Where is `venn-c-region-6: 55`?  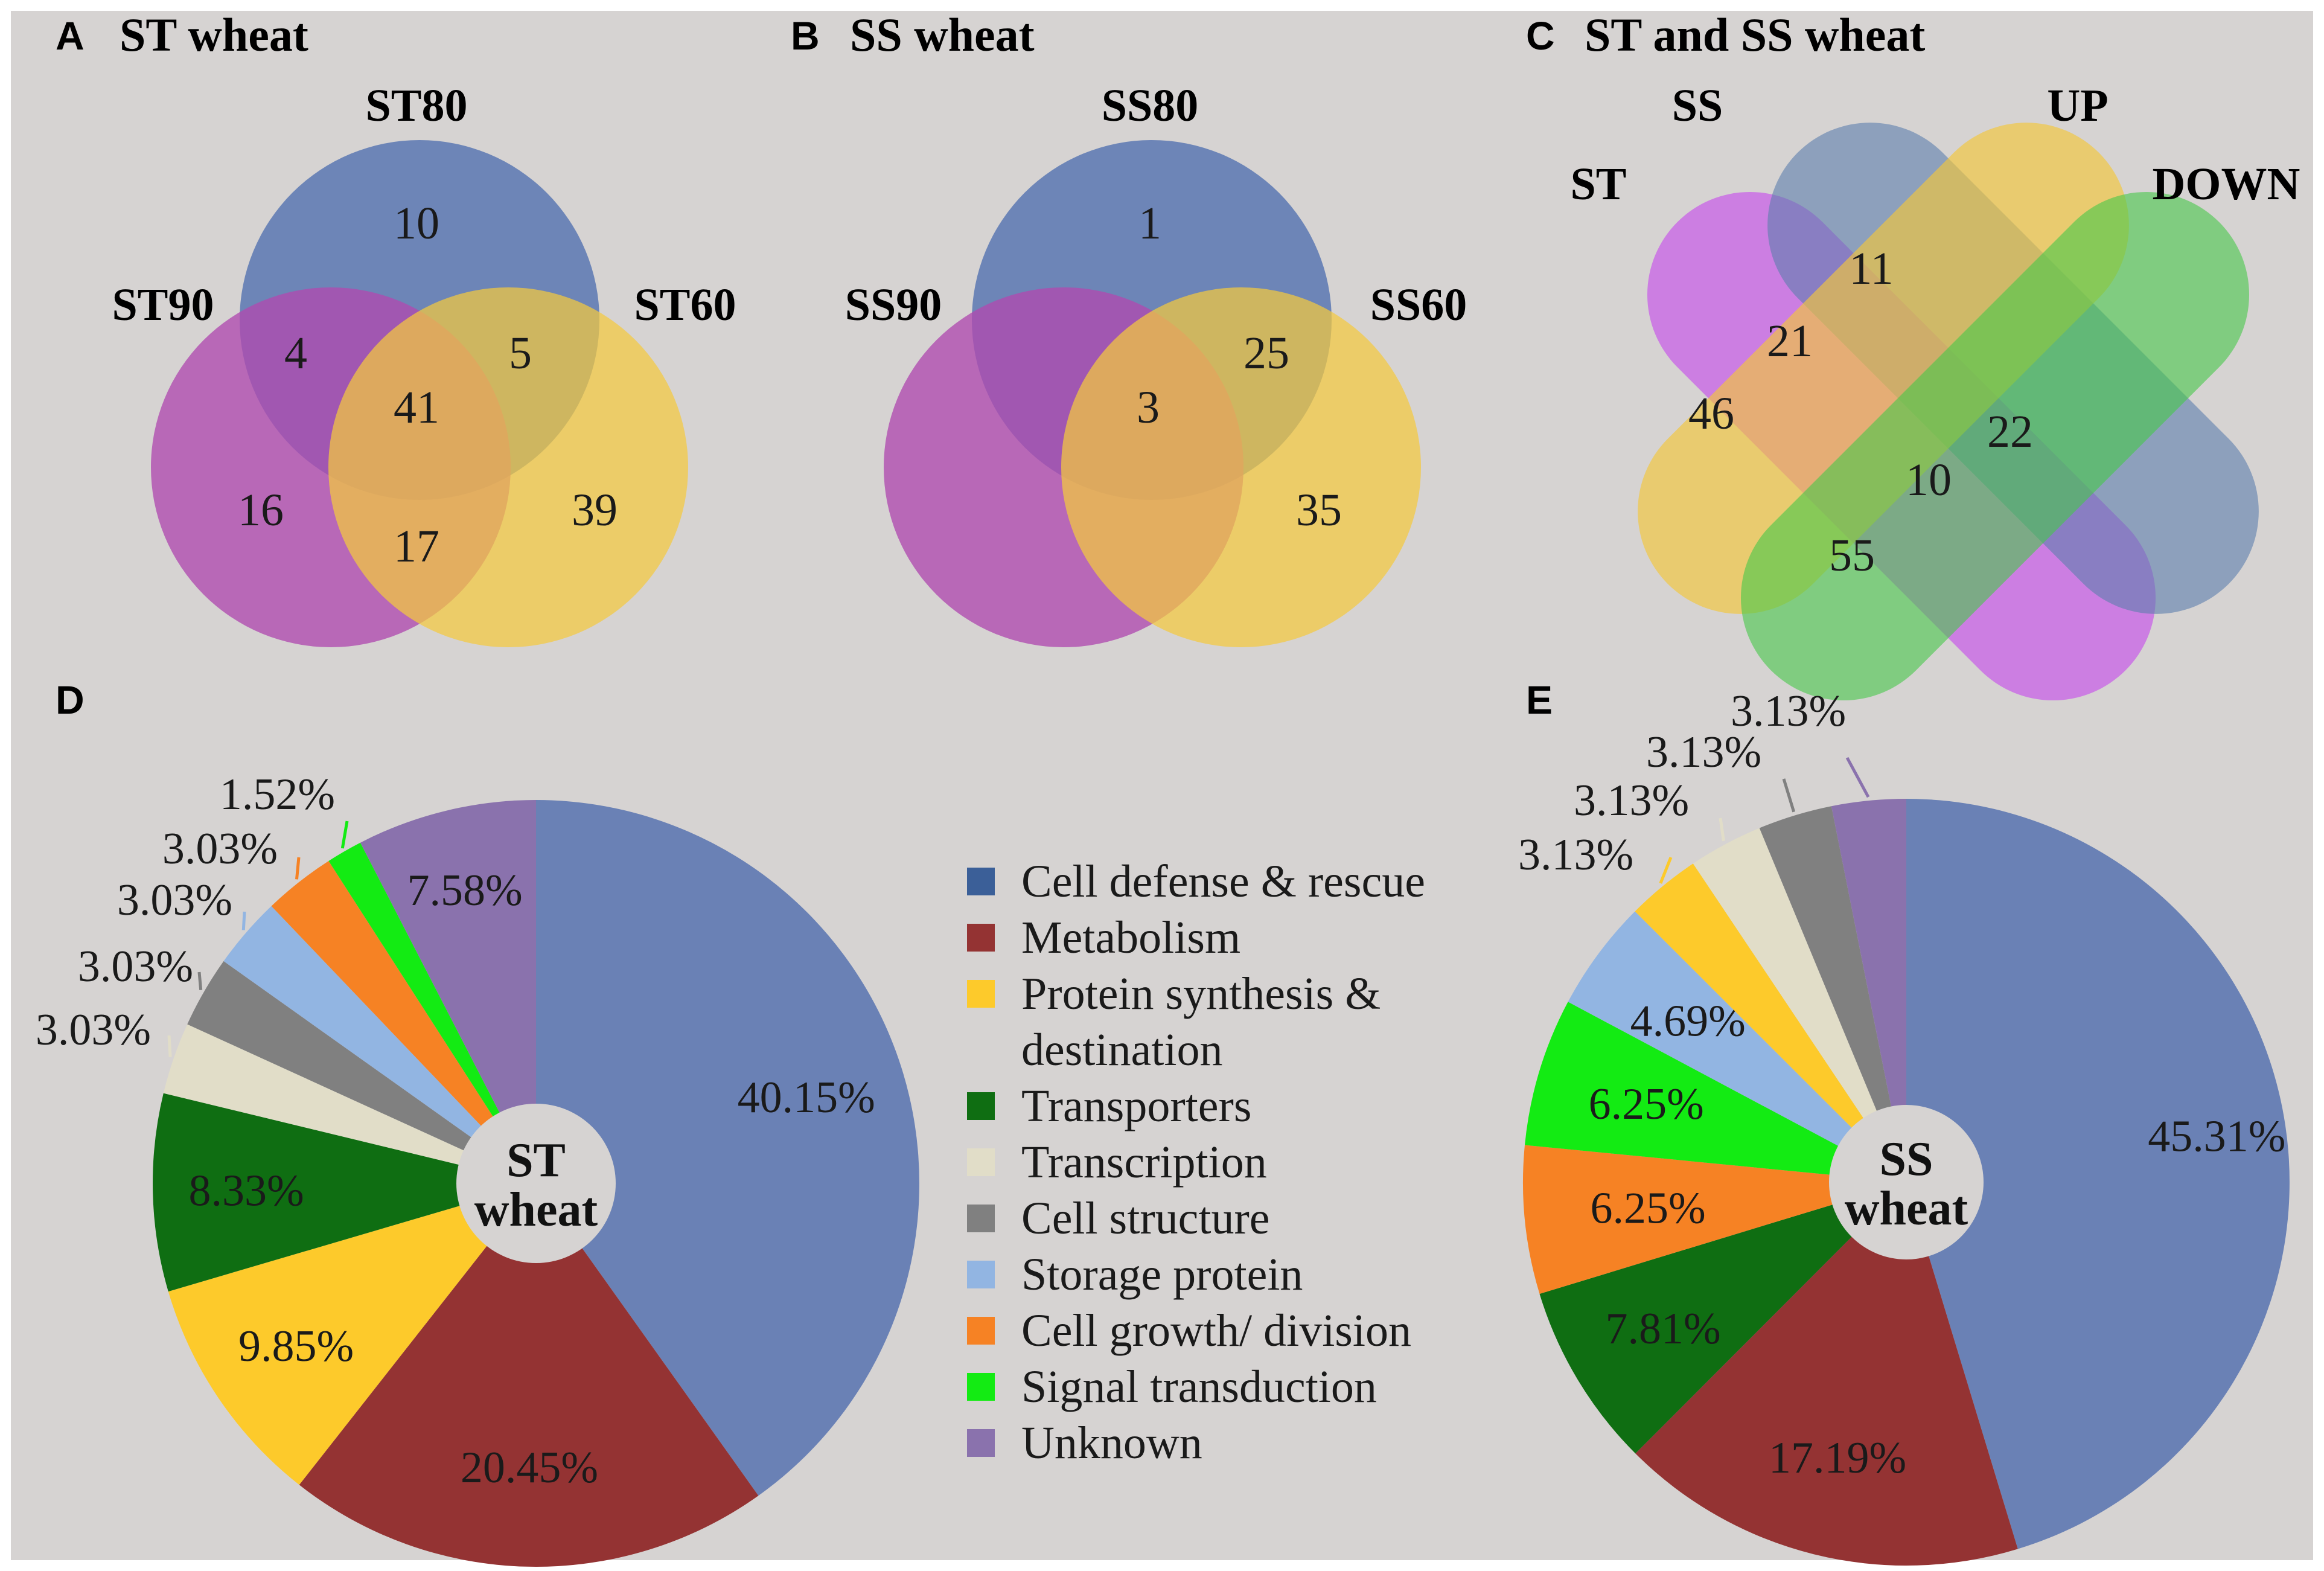 venn-c-region-6: 55 is located at coordinates (1852, 555).